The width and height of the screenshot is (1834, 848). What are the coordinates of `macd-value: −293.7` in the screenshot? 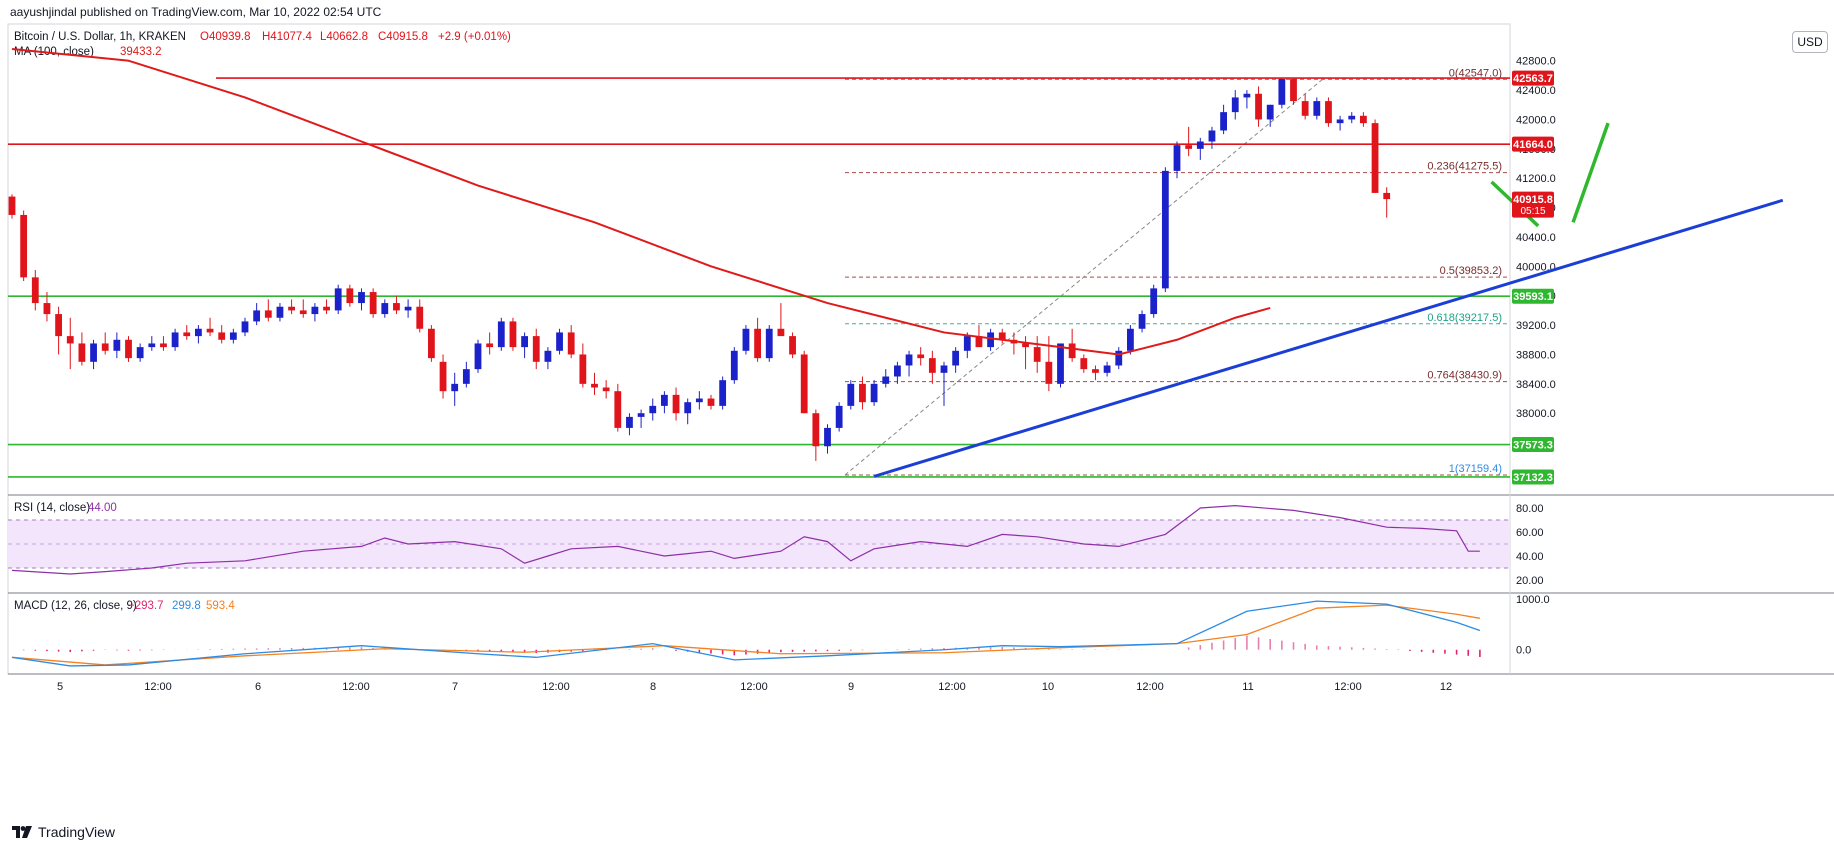 It's located at (146, 606).